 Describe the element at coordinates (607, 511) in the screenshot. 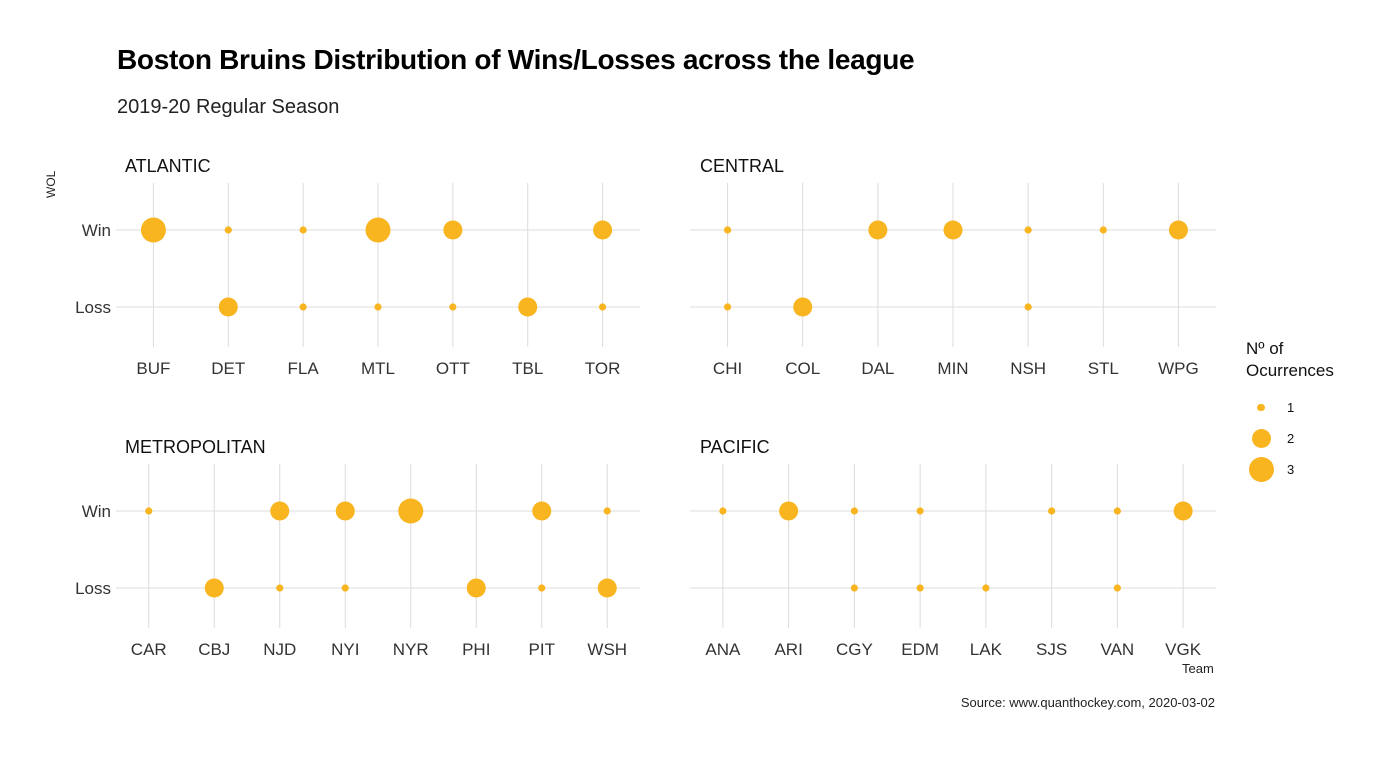

I see `point-wsh-win` at that location.